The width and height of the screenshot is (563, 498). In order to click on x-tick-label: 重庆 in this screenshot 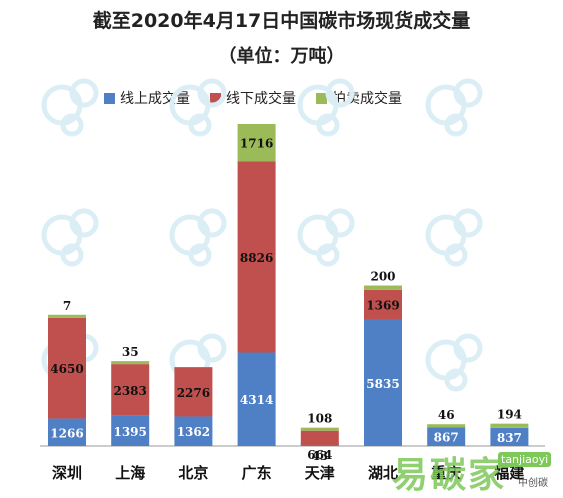, I will do `click(446, 473)`.